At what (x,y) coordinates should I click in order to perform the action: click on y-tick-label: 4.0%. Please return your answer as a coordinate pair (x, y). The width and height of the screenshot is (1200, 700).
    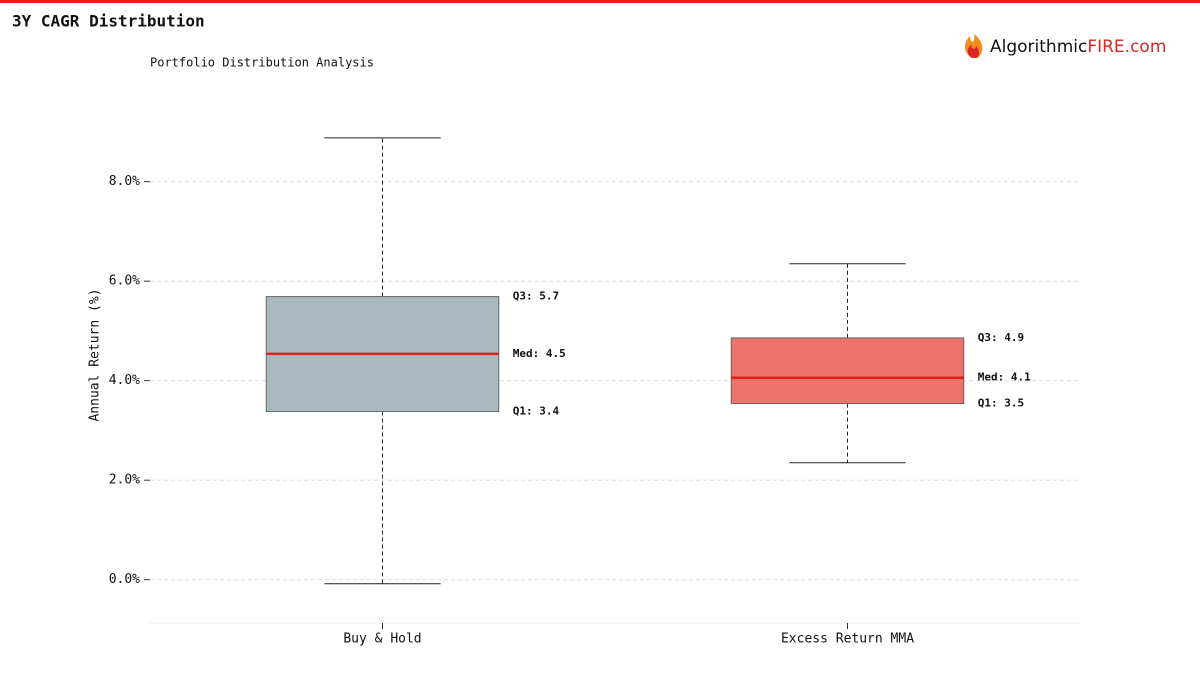
    Looking at the image, I should click on (124, 380).